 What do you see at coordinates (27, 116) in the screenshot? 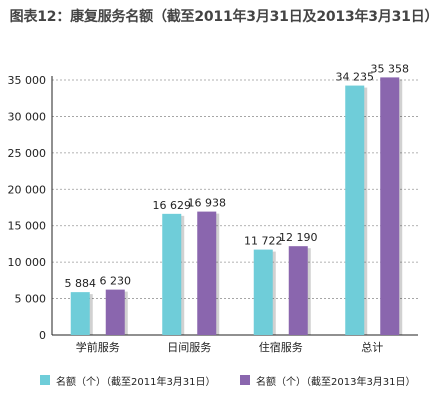
I see `y-tick-label: 30 000` at bounding box center [27, 116].